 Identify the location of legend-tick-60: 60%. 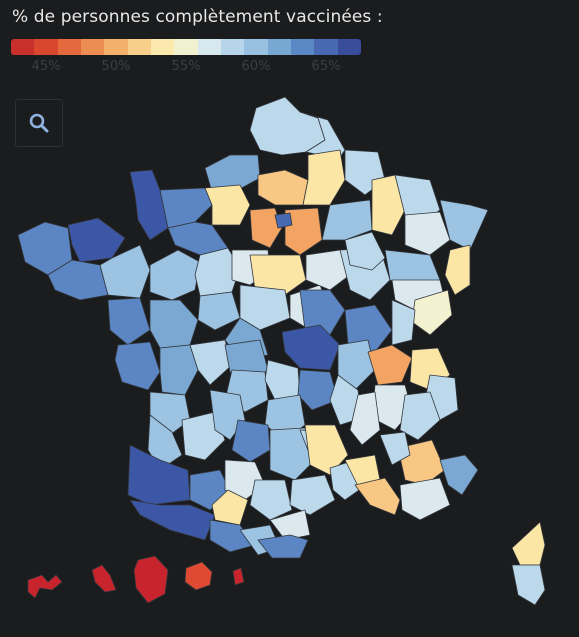
(256, 66).